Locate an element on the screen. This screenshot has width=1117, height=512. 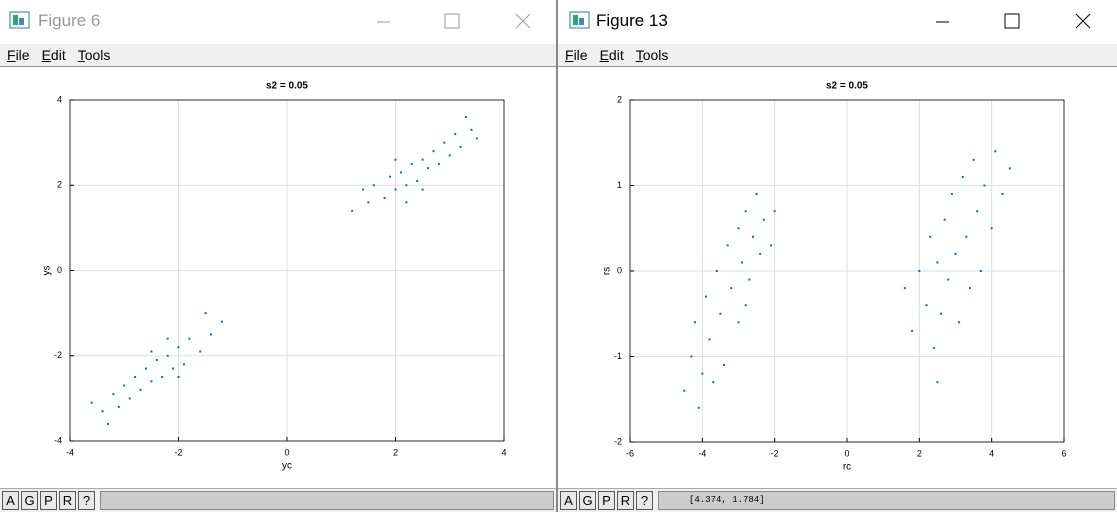
x-tick-label: -2 is located at coordinates (775, 453).